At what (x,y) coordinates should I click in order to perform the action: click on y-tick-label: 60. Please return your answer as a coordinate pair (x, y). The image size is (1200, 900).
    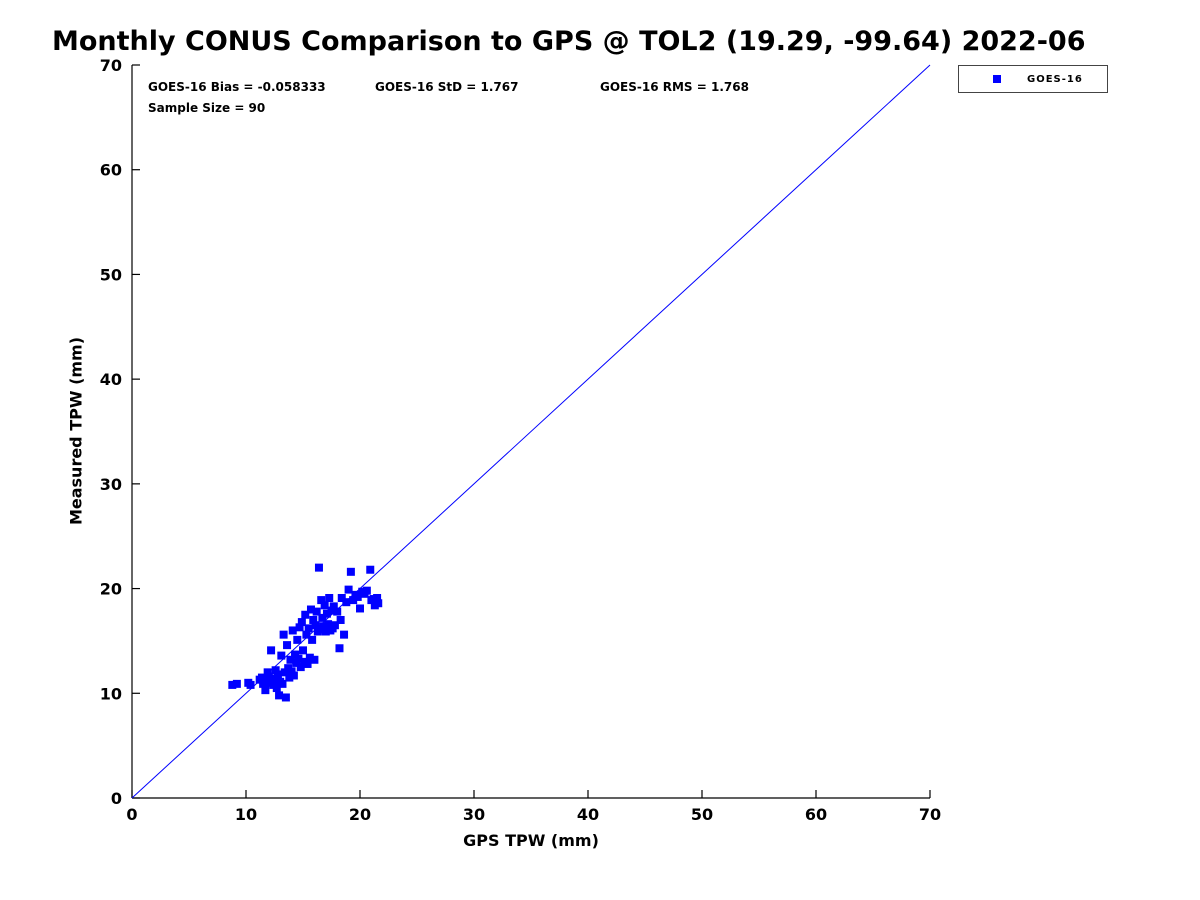
    Looking at the image, I should click on (111, 170).